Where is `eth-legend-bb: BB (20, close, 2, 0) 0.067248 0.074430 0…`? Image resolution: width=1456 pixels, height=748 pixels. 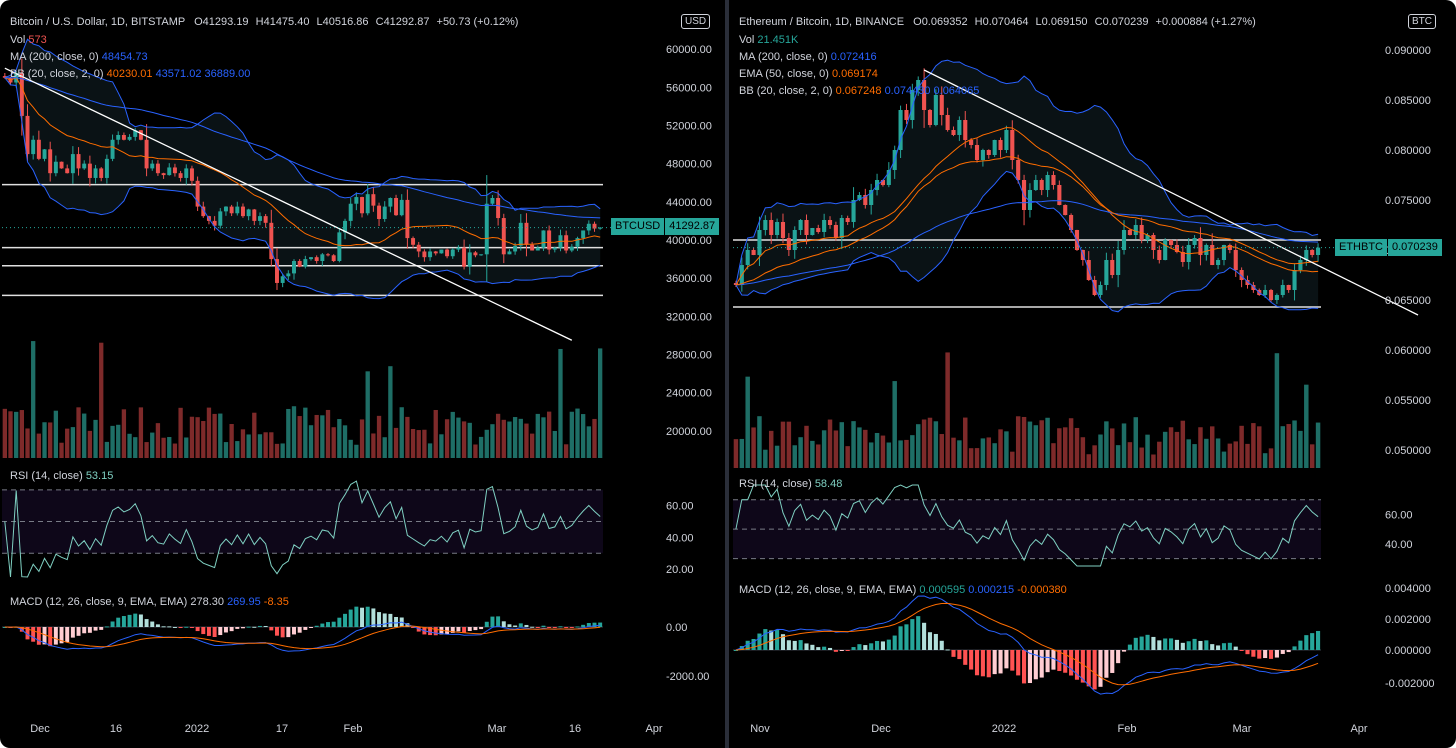
eth-legend-bb: BB (20, close, 2, 0) 0.067248 0.074430 0… is located at coordinates (859, 91).